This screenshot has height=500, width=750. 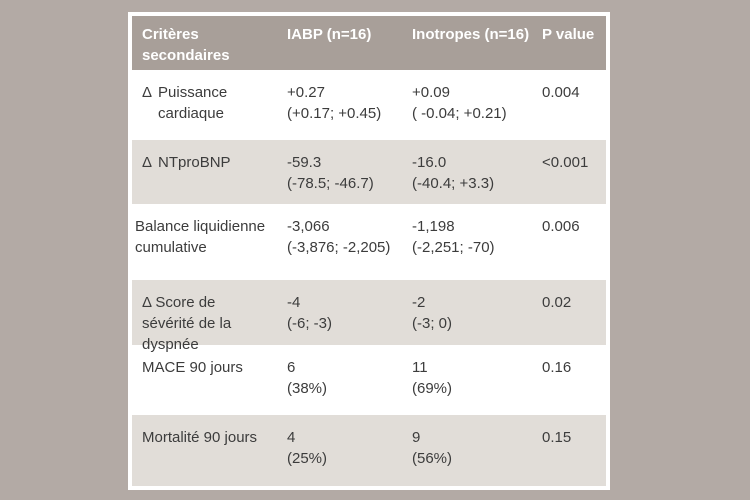 What do you see at coordinates (568, 34) in the screenshot?
I see `header-p-value: P value` at bounding box center [568, 34].